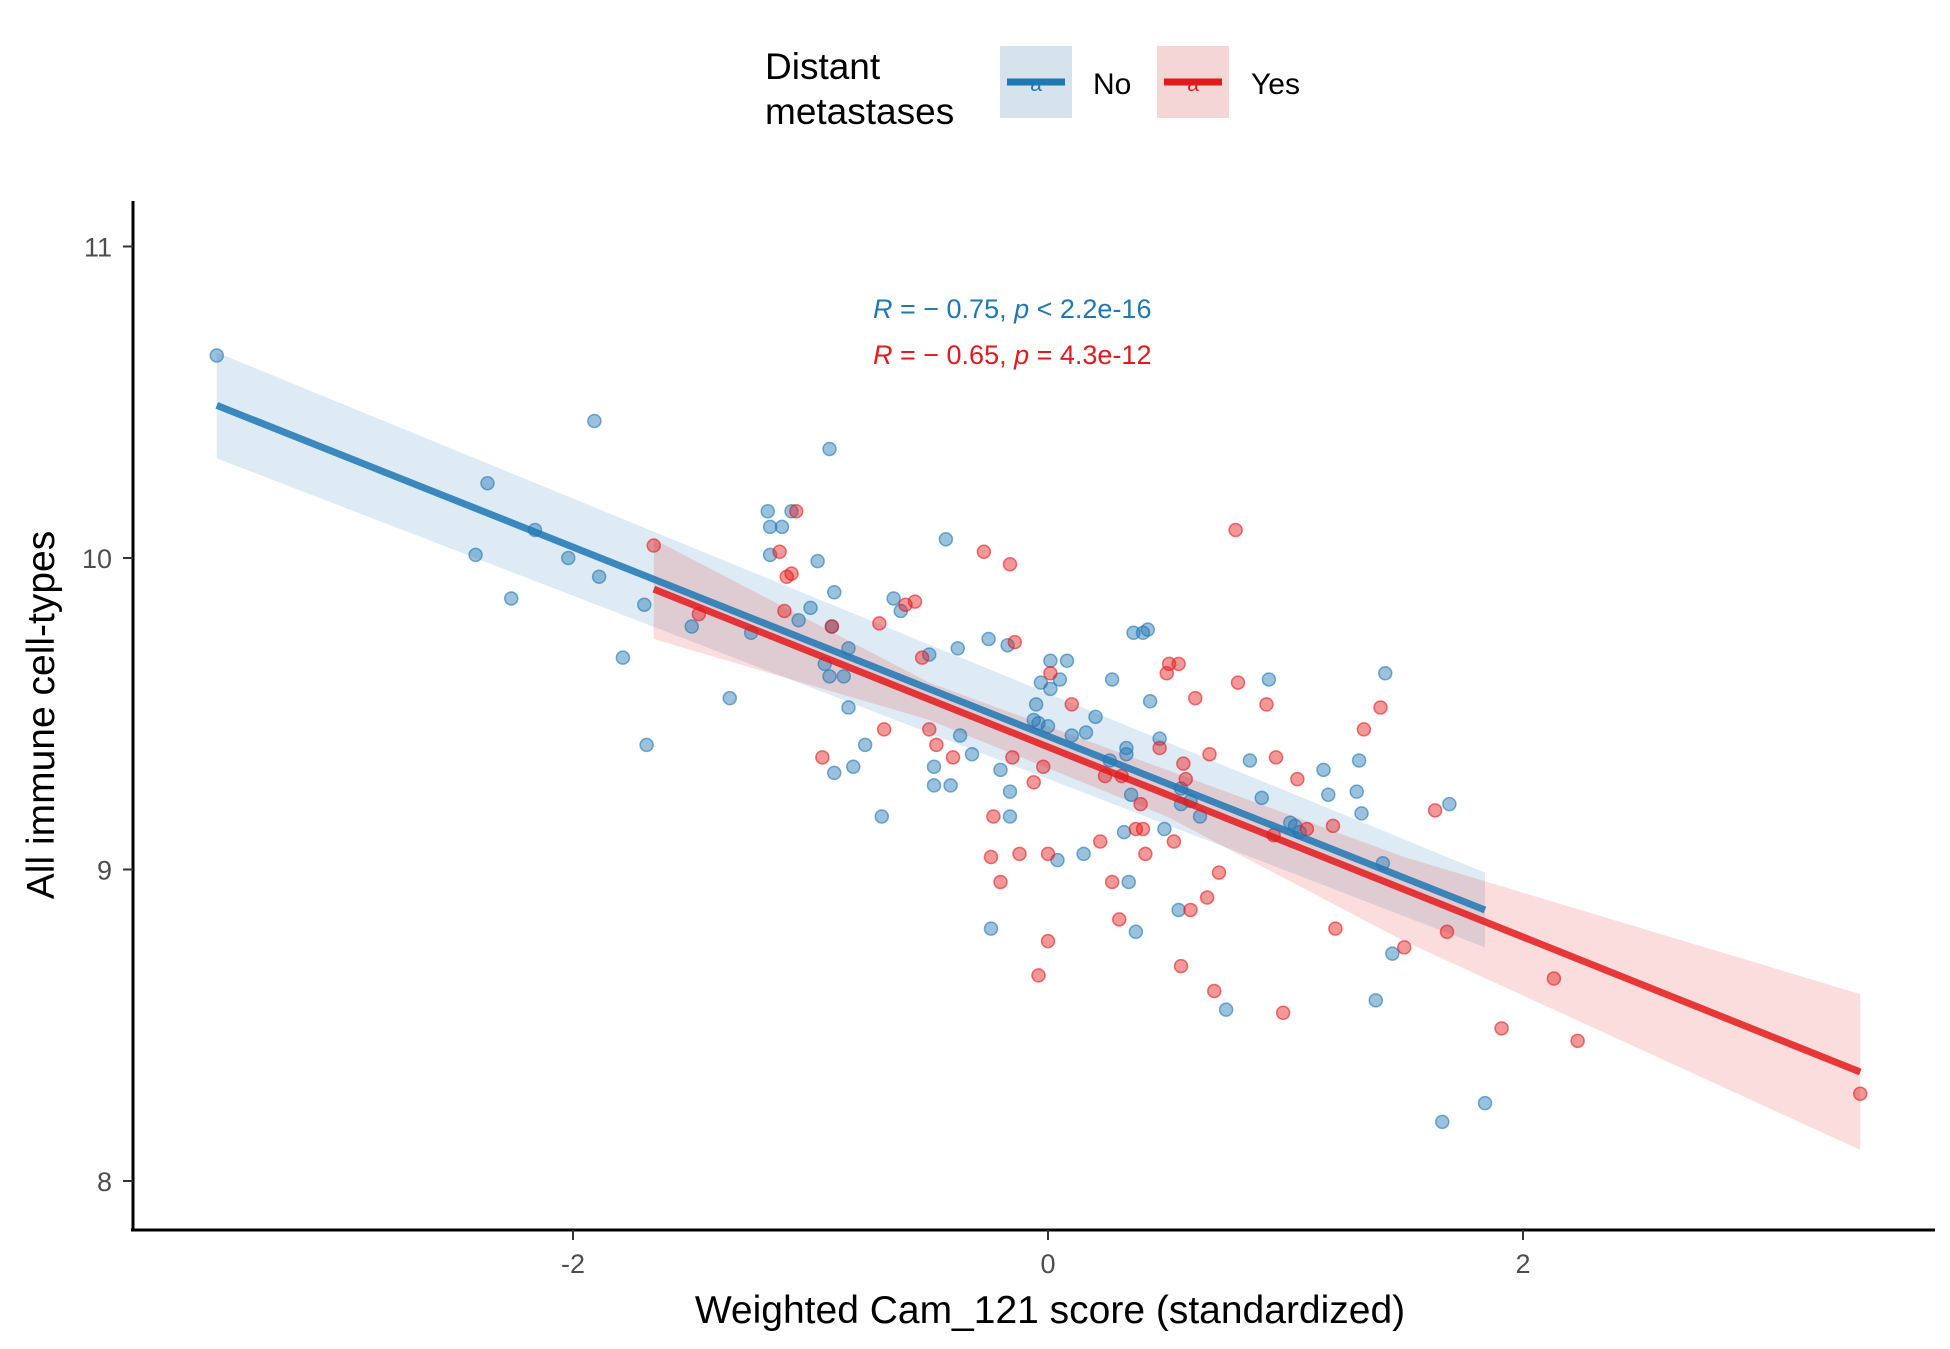 The image size is (1950, 1349). What do you see at coordinates (41, 715) in the screenshot?
I see `y-axis-title: All immune cell-types` at bounding box center [41, 715].